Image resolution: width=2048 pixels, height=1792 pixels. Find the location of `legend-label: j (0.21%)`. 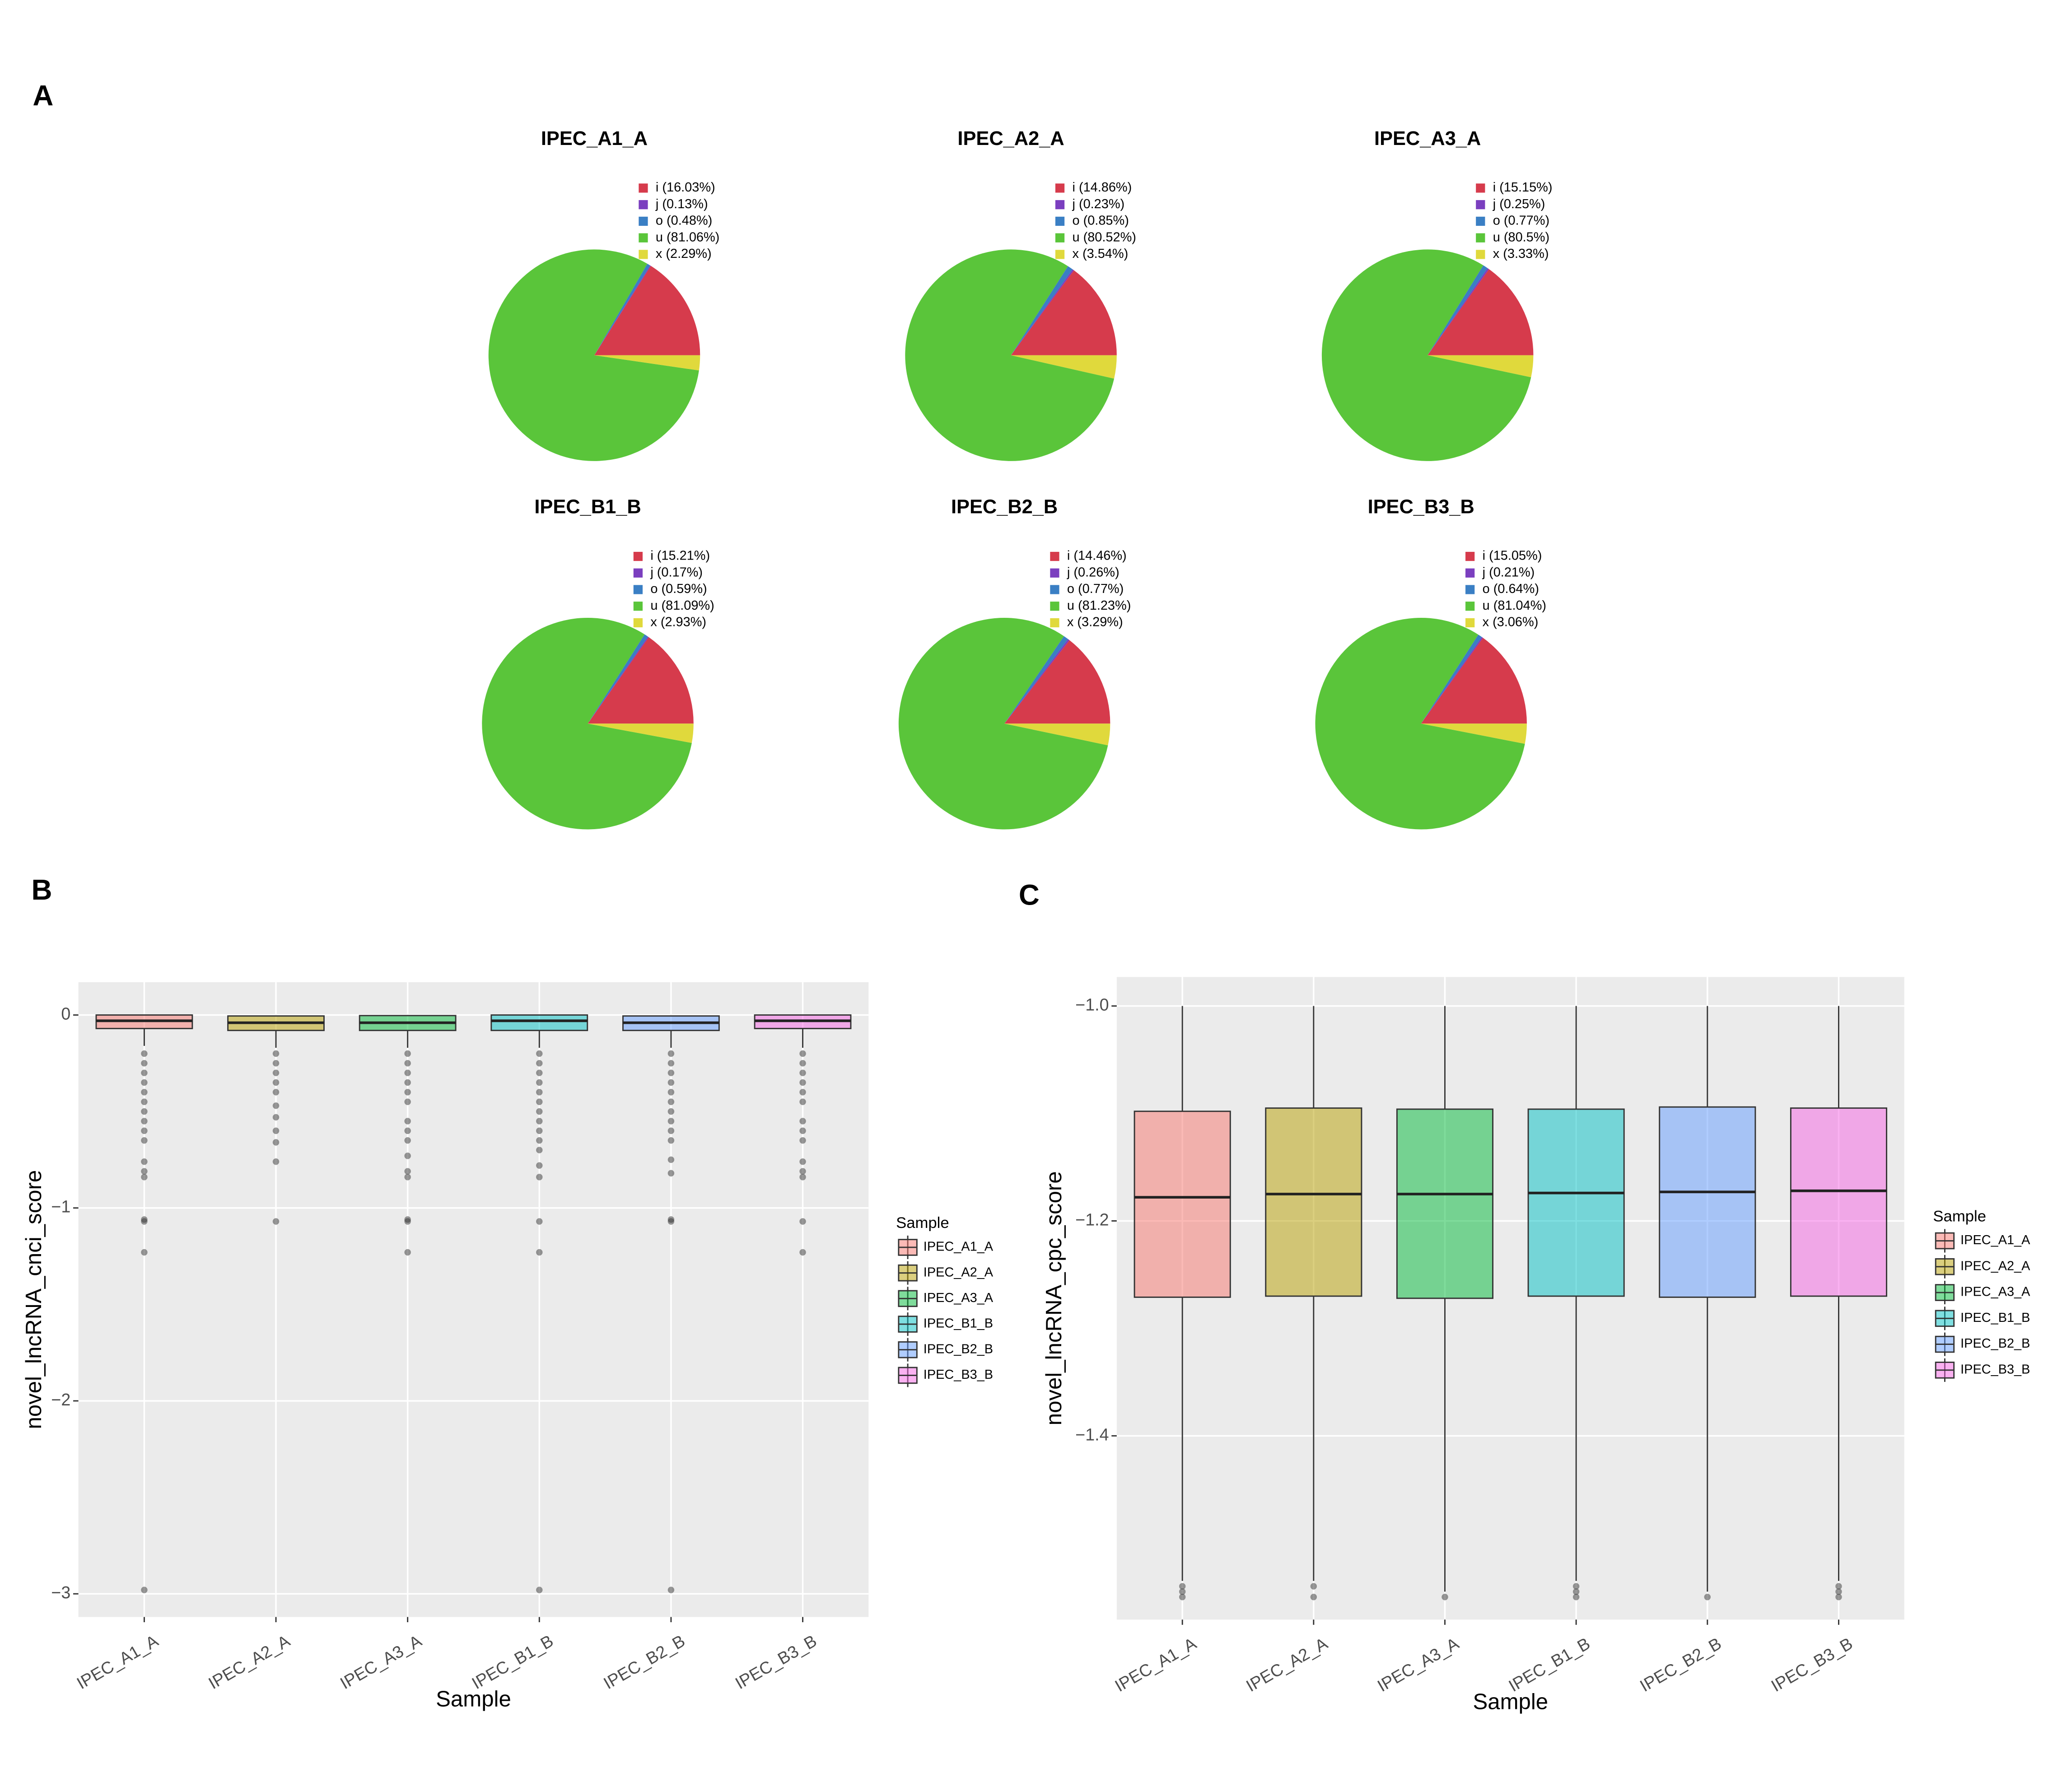

legend-label: j (0.21%) is located at coordinates (1508, 572).